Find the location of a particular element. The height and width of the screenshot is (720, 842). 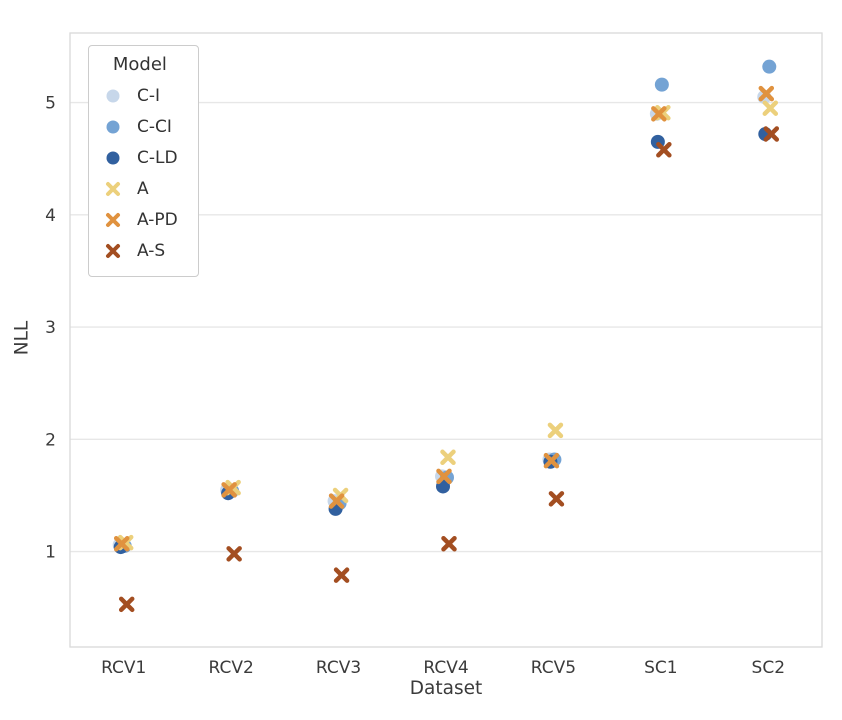

x-tick-label: SC2 is located at coordinates (768, 668).